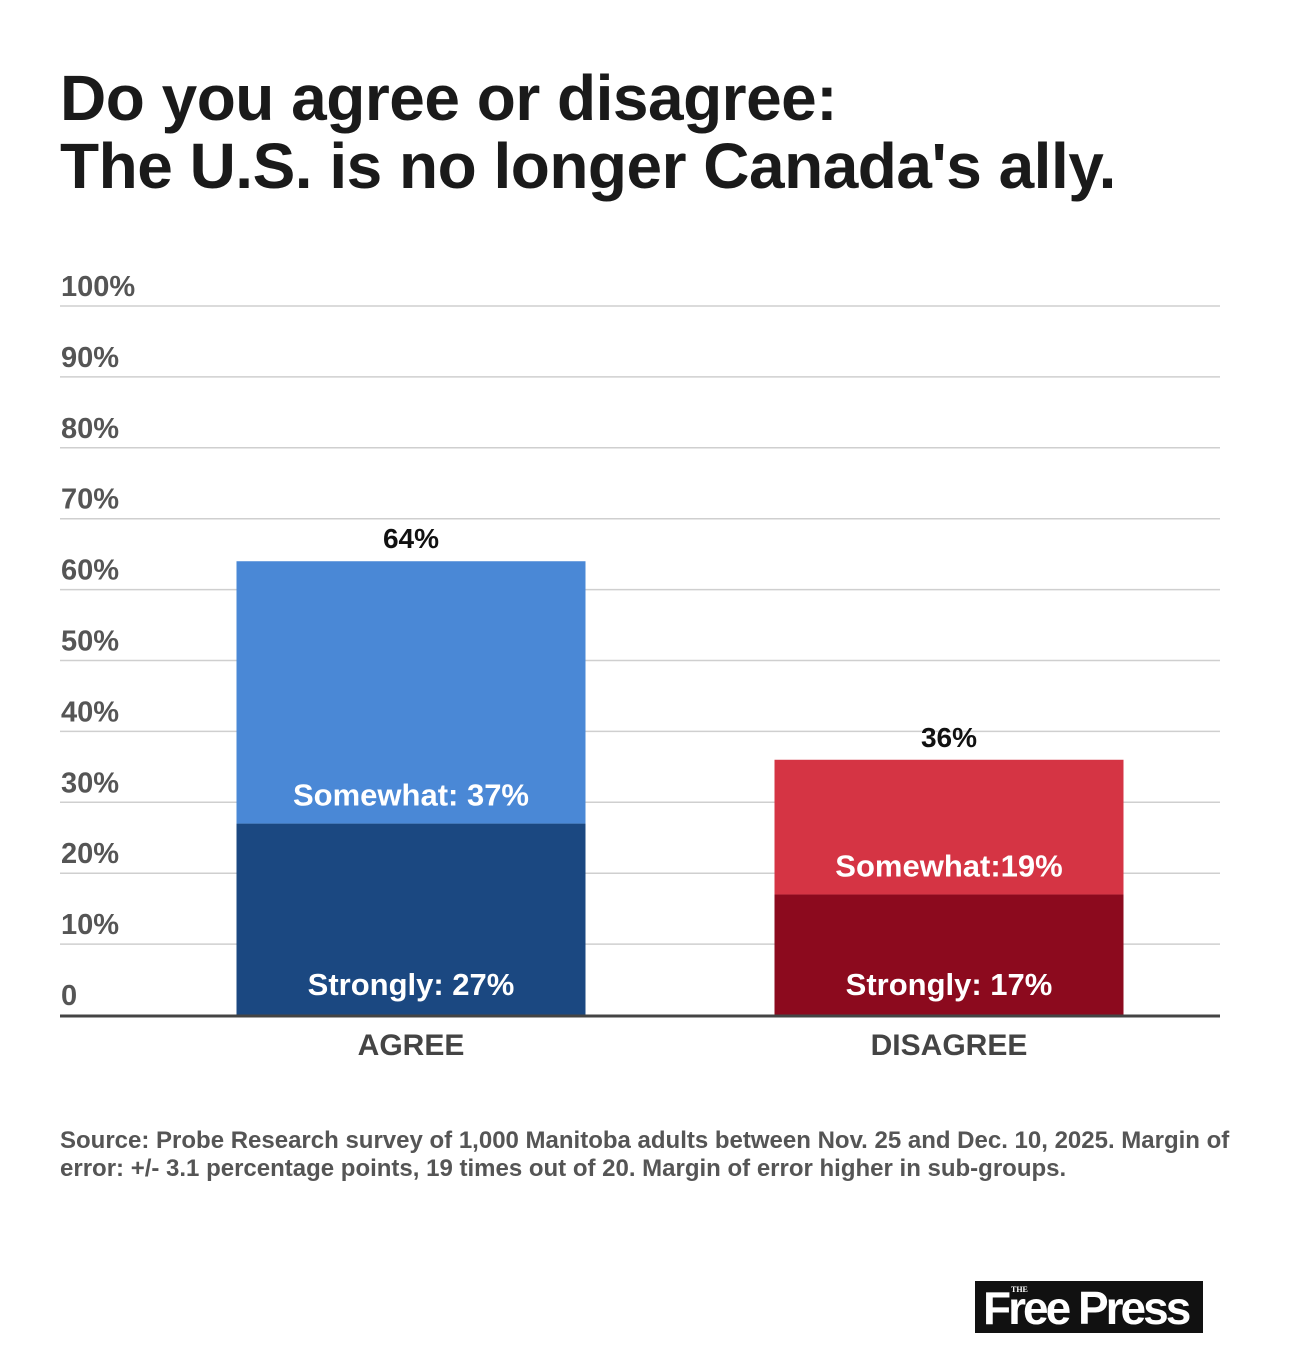 This screenshot has height=1372, width=1300. I want to click on segment-label: Somewhat: 37%, so click(411, 795).